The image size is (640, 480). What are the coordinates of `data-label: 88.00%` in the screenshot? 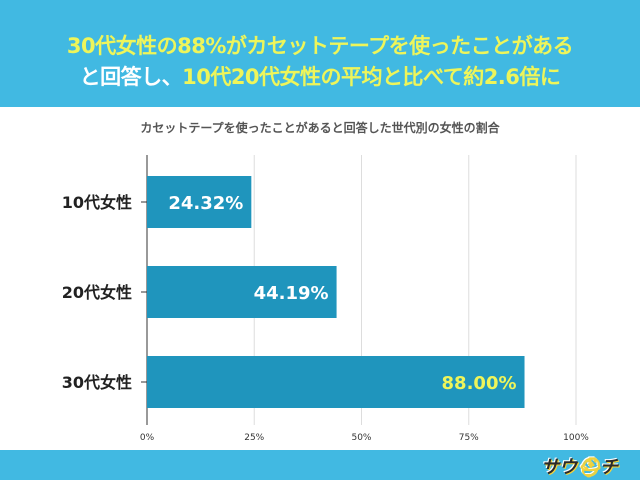 It's located at (479, 383).